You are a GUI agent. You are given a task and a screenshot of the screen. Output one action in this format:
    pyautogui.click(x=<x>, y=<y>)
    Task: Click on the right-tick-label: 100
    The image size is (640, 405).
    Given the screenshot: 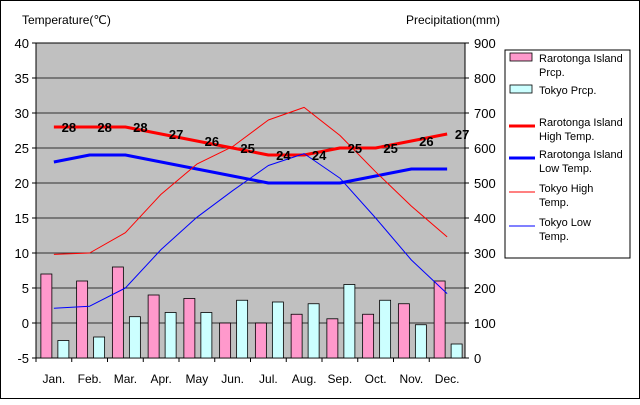 What is the action you would take?
    pyautogui.click(x=485, y=323)
    